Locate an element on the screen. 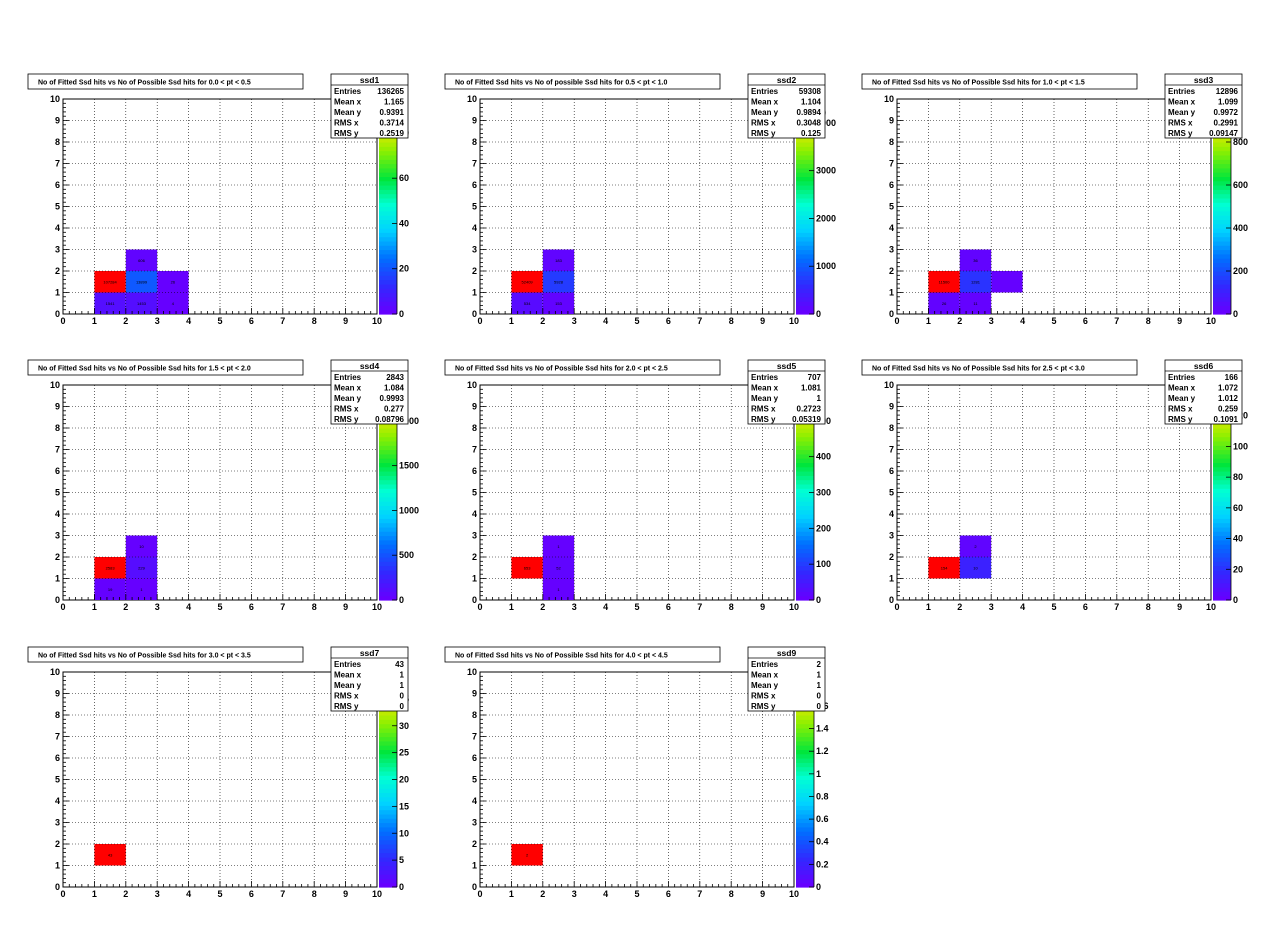 Image resolution: width=1276 pixels, height=933 pixels. colorbar-tick-label: 500 is located at coordinates (406, 555).